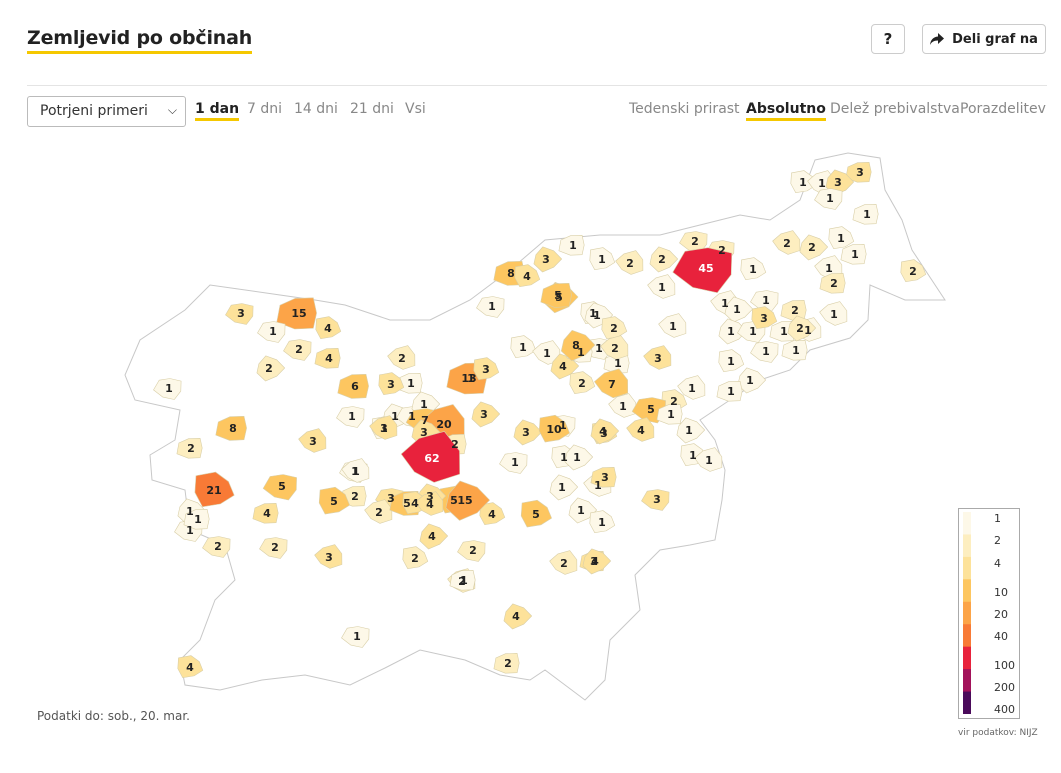 This screenshot has width=1061, height=773. I want to click on share-button: Deli graf na, so click(984, 39).